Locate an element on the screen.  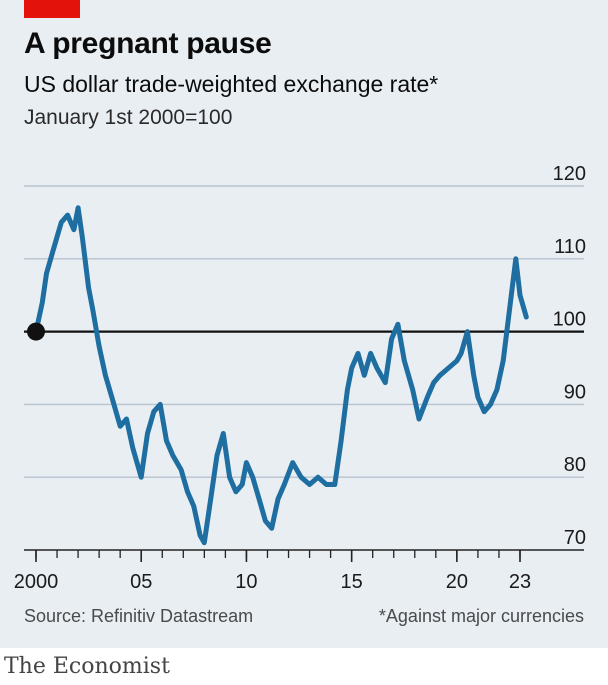
y-axis-labels: 70 80 90 100 110 120 is located at coordinates (569, 356).